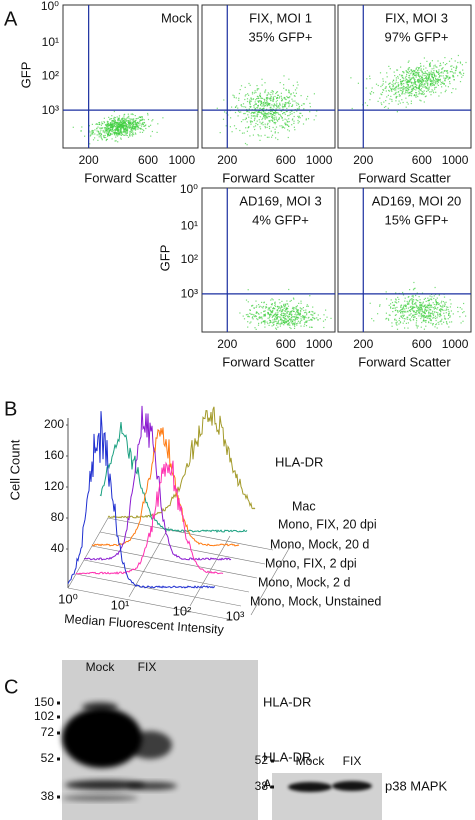 The width and height of the screenshot is (475, 820). I want to click on series-label: Mono, Mock, 2 d, so click(304, 582).